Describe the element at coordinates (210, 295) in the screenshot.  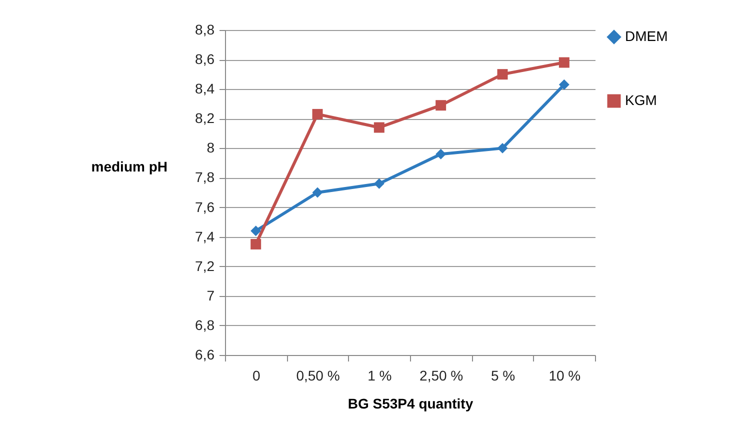
I see `y-tick-label: 7` at that location.